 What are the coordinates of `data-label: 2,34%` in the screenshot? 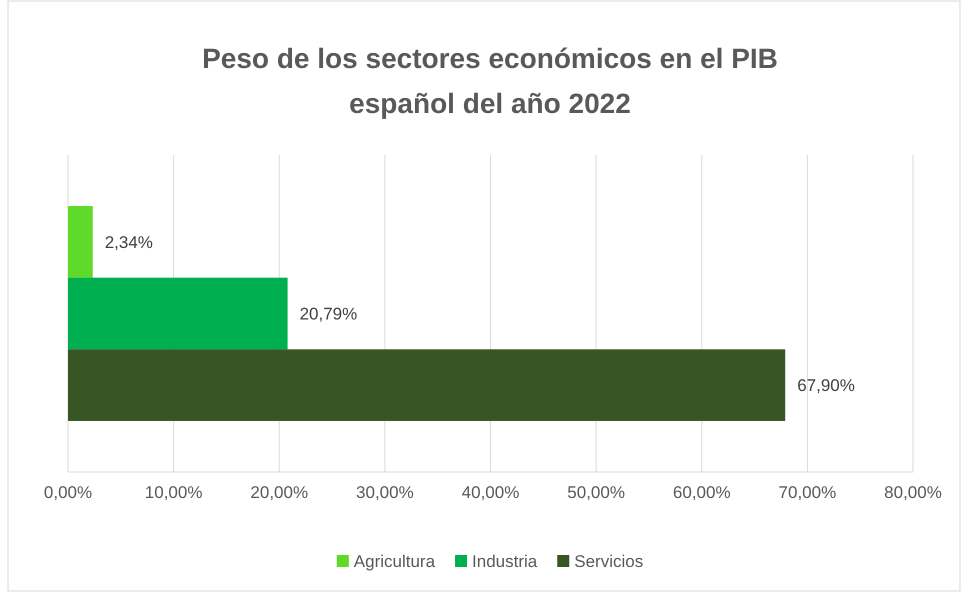 It's located at (128, 242).